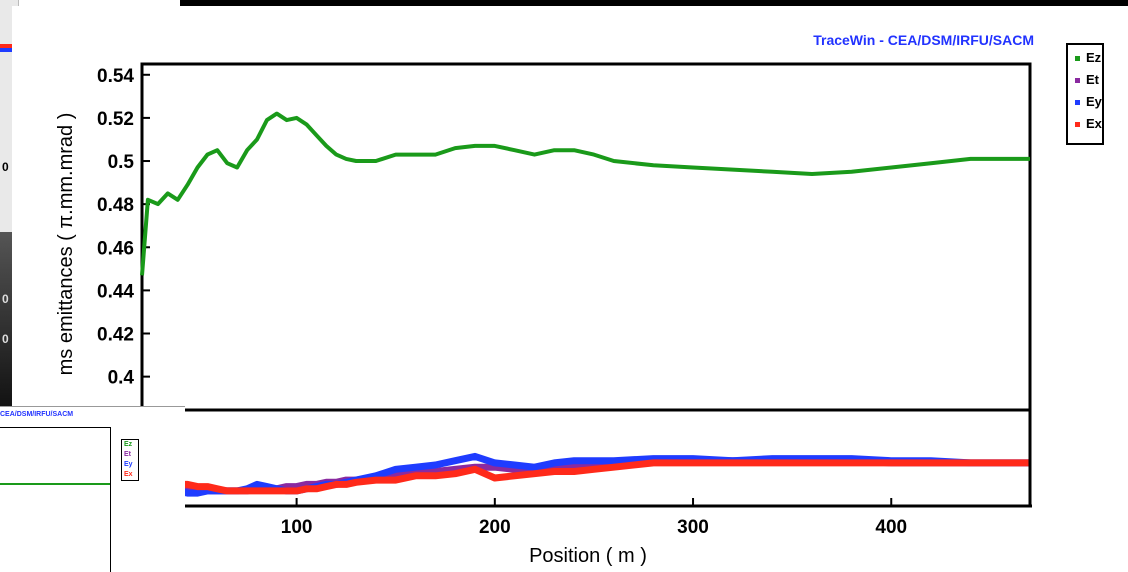  Describe the element at coordinates (37, 414) in the screenshot. I see `mini-chart-credit: CEA/DSM/IRFU/SACM` at that location.